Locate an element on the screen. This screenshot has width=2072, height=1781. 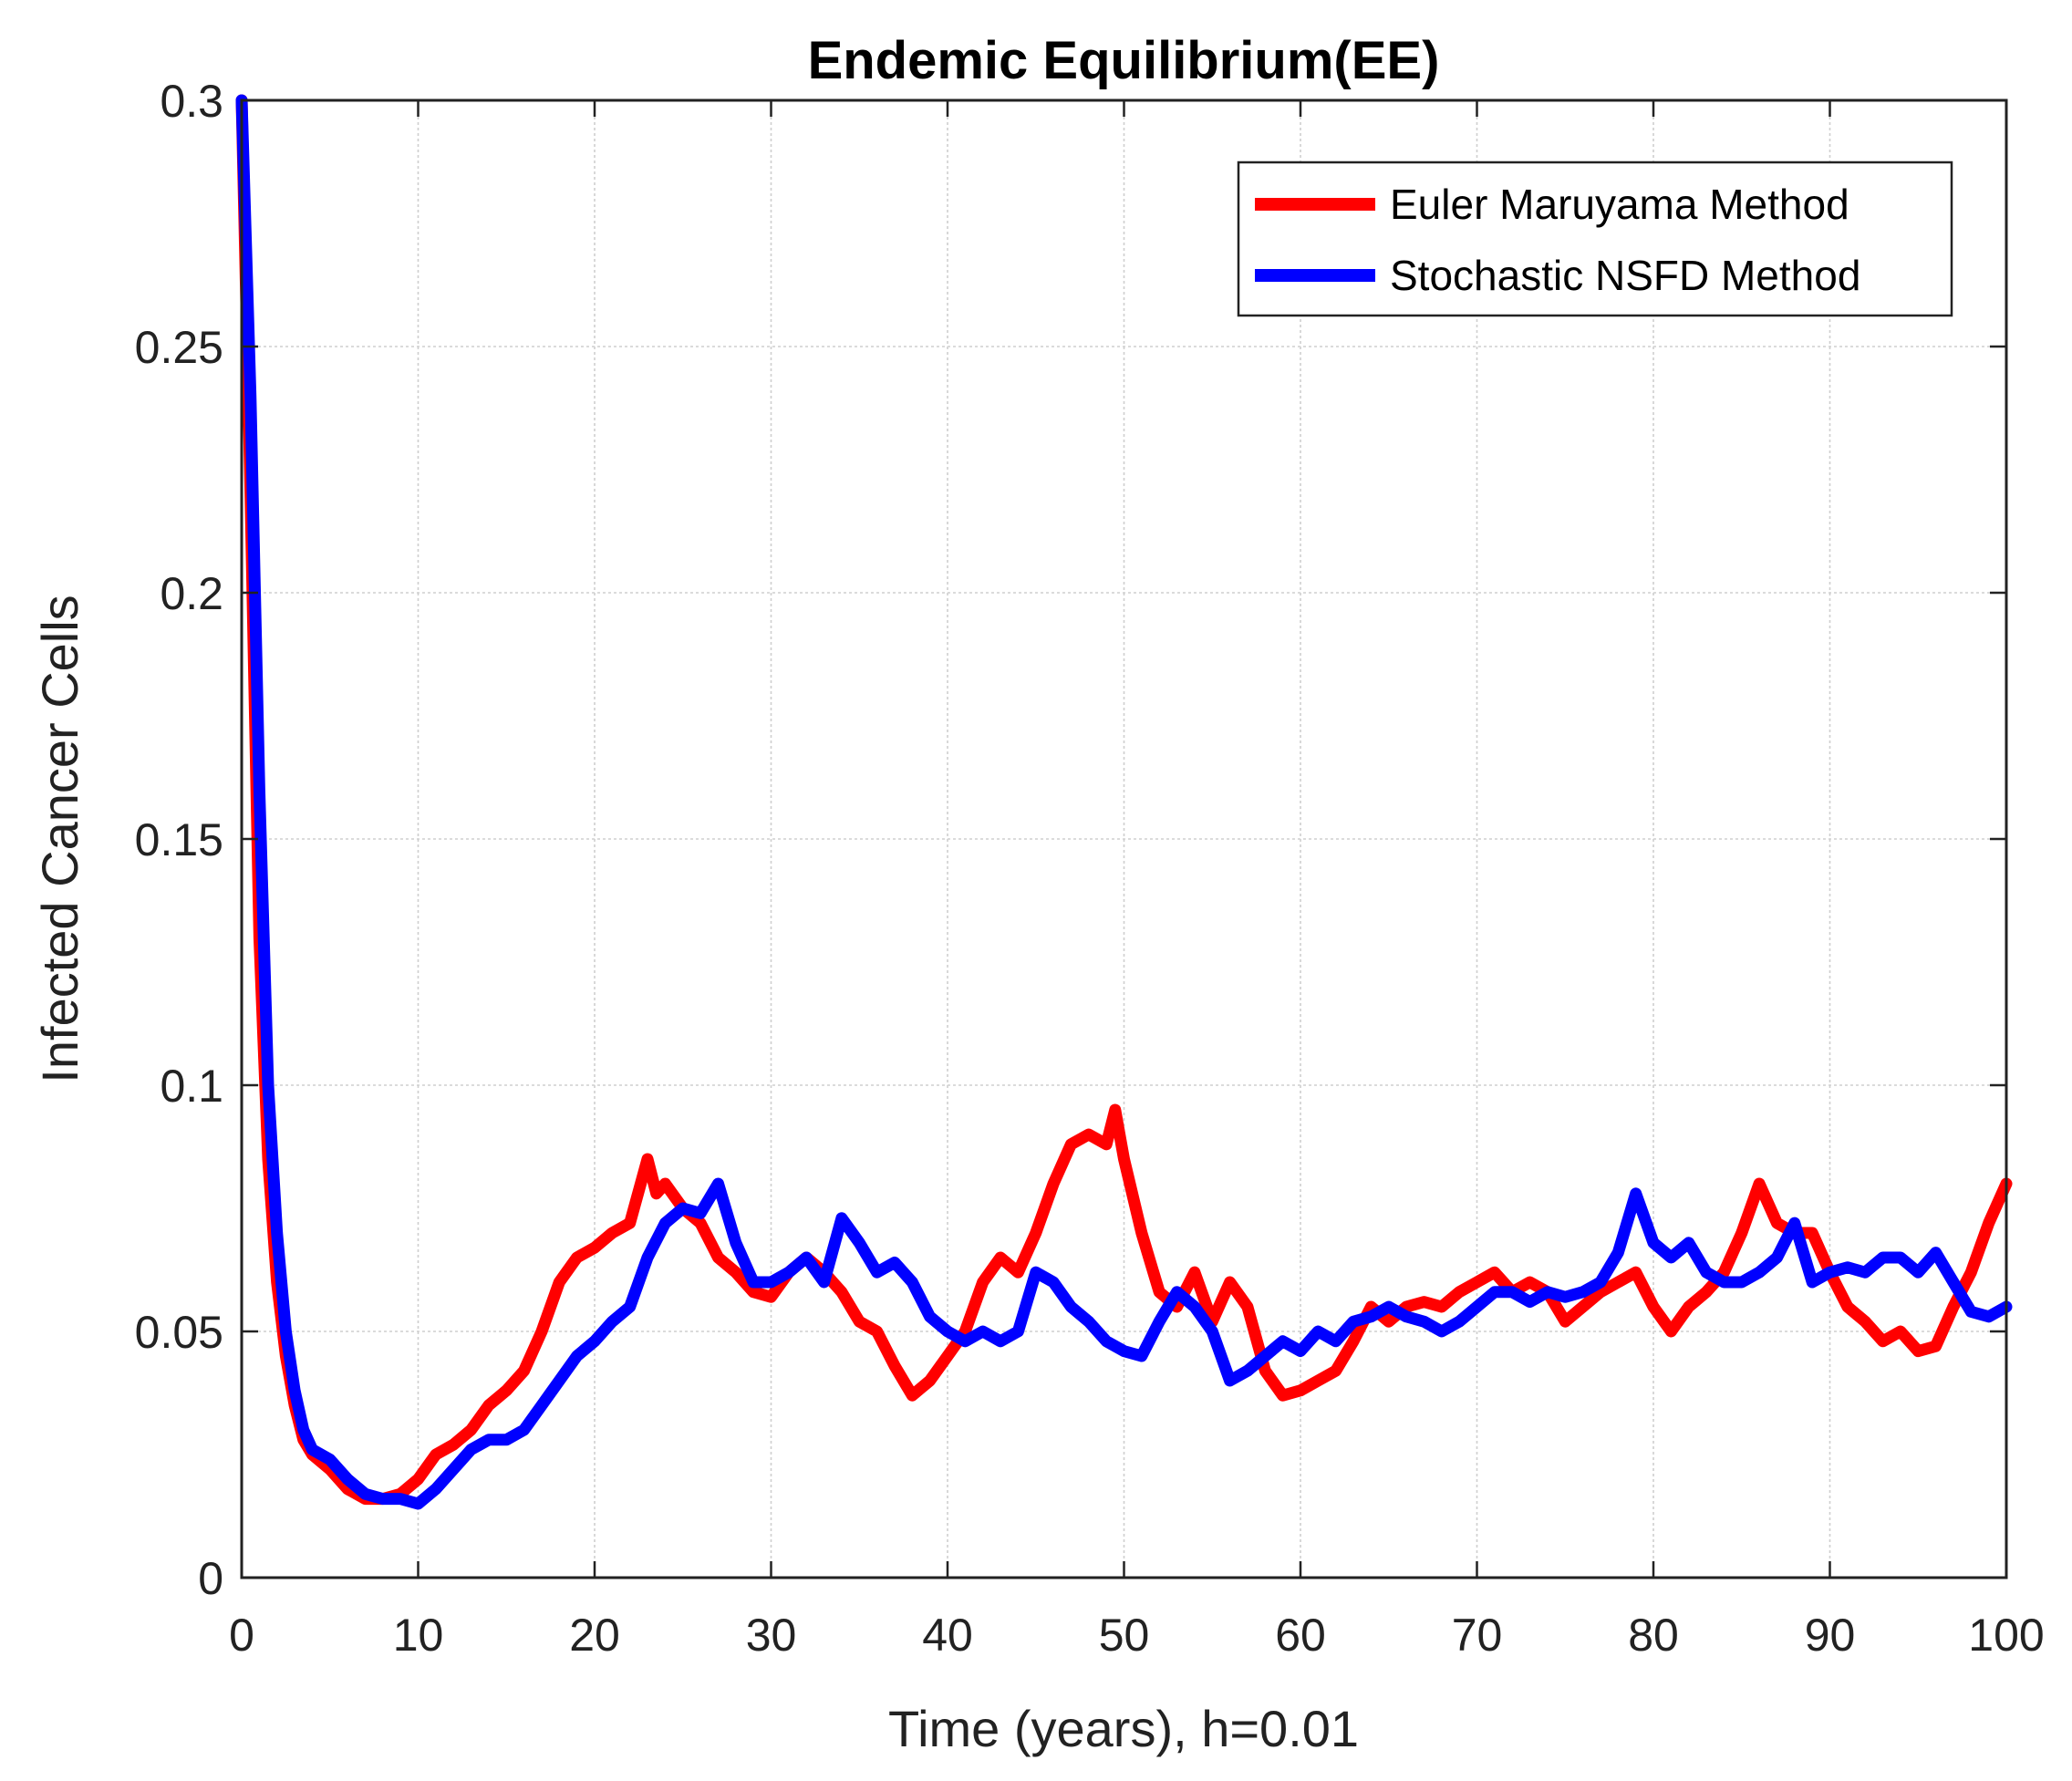
x-tick-label: 0 is located at coordinates (242, 1635).